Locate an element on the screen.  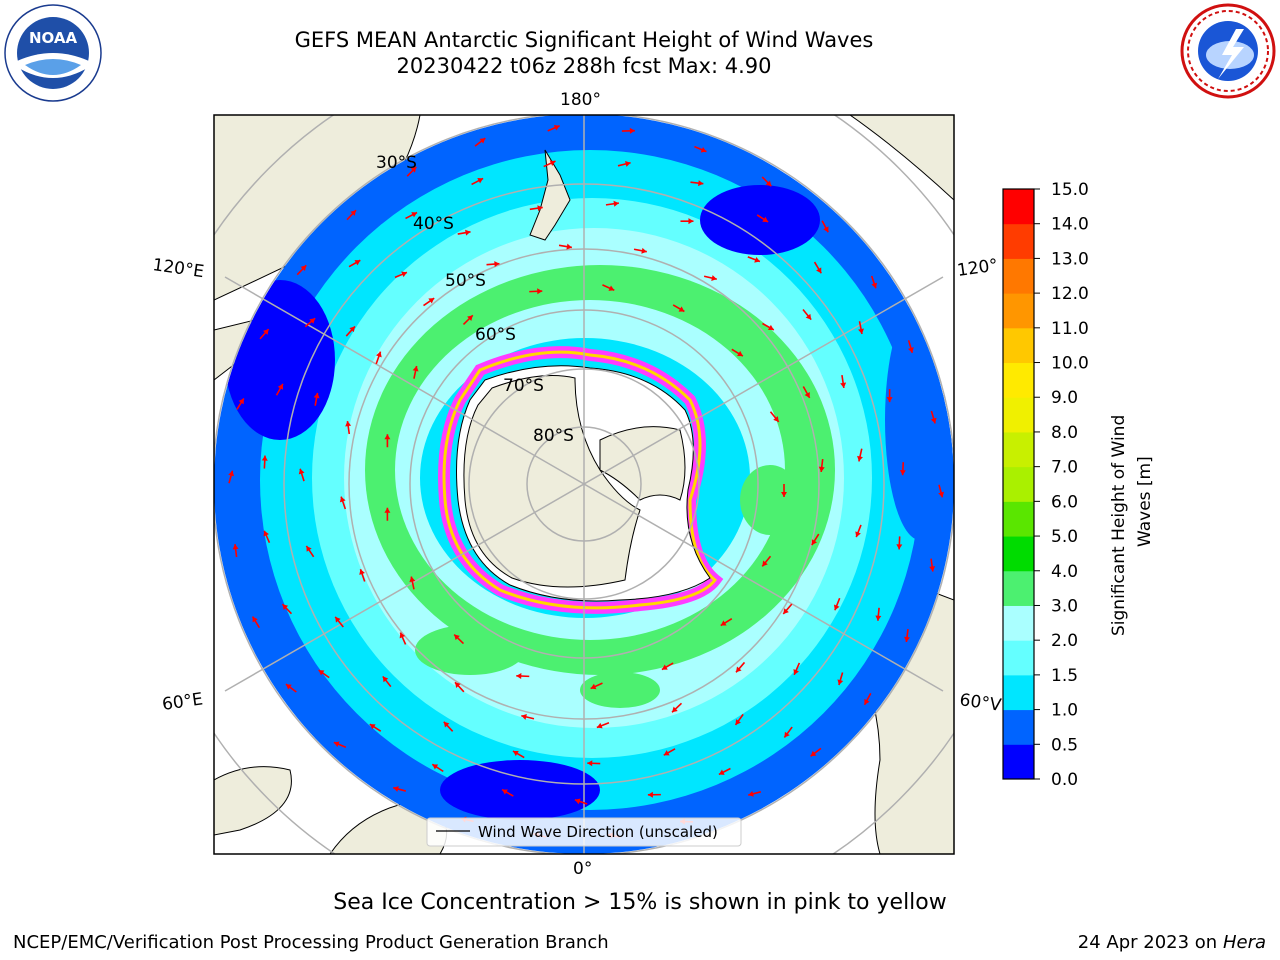
colorbar-tick-label: 0.5 is located at coordinates (1064, 745).